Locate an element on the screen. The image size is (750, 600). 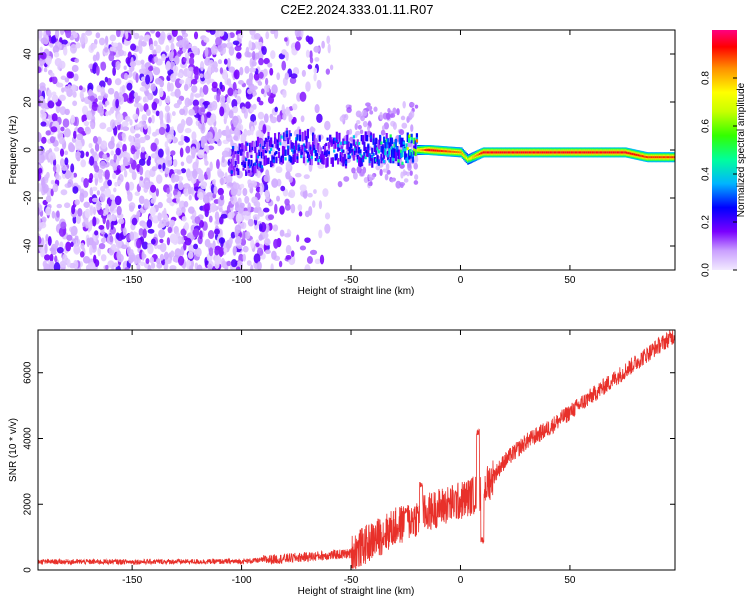
spectrogram-y-tick-label: -40 is located at coordinates (28, 245).